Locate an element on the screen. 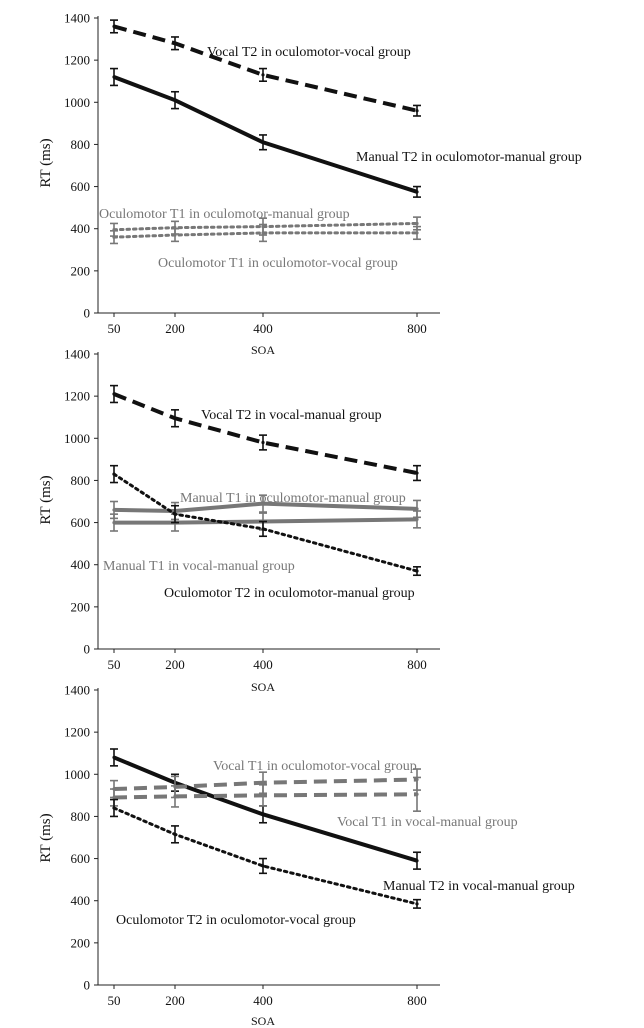  series-label-vocal-t1-oculomotor: Vocal T1 in oculomotor-vocal group is located at coordinates (315, 766).